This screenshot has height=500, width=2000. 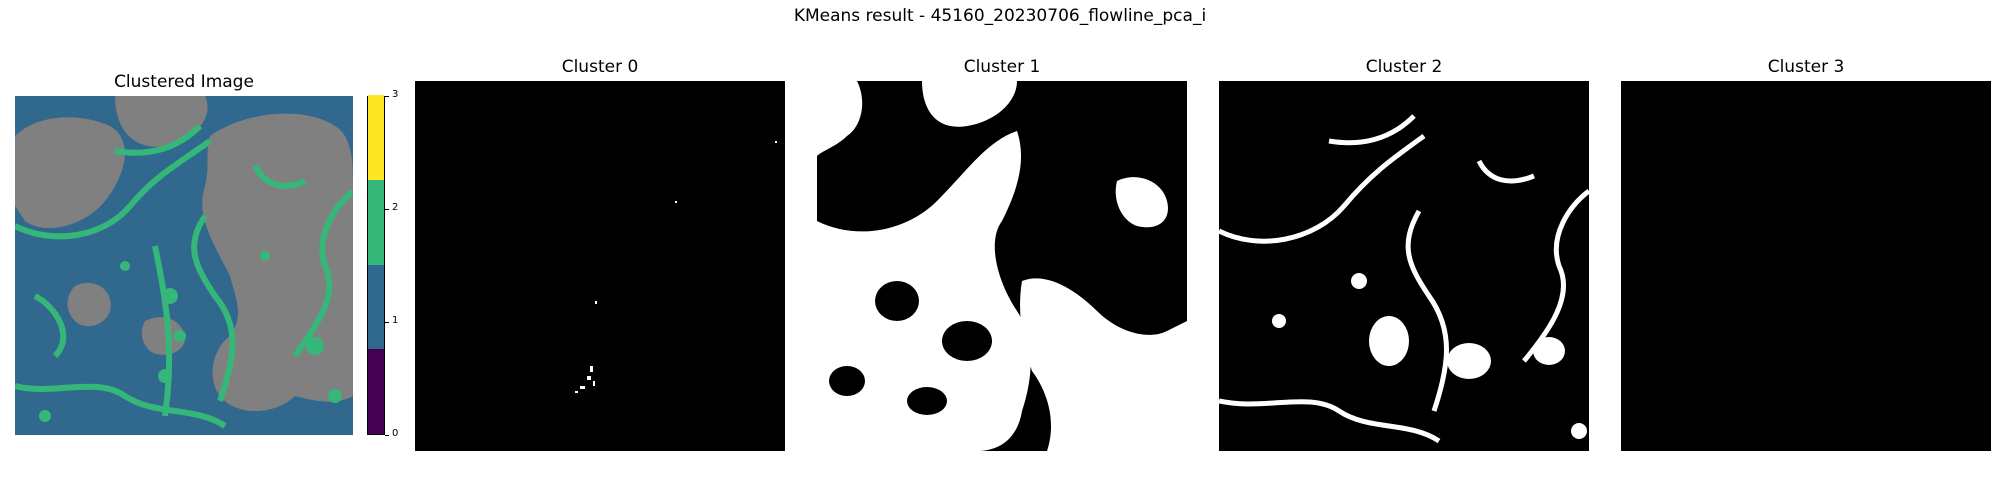 I want to click on cluster-2-title: Cluster 2, so click(x=1404, y=67).